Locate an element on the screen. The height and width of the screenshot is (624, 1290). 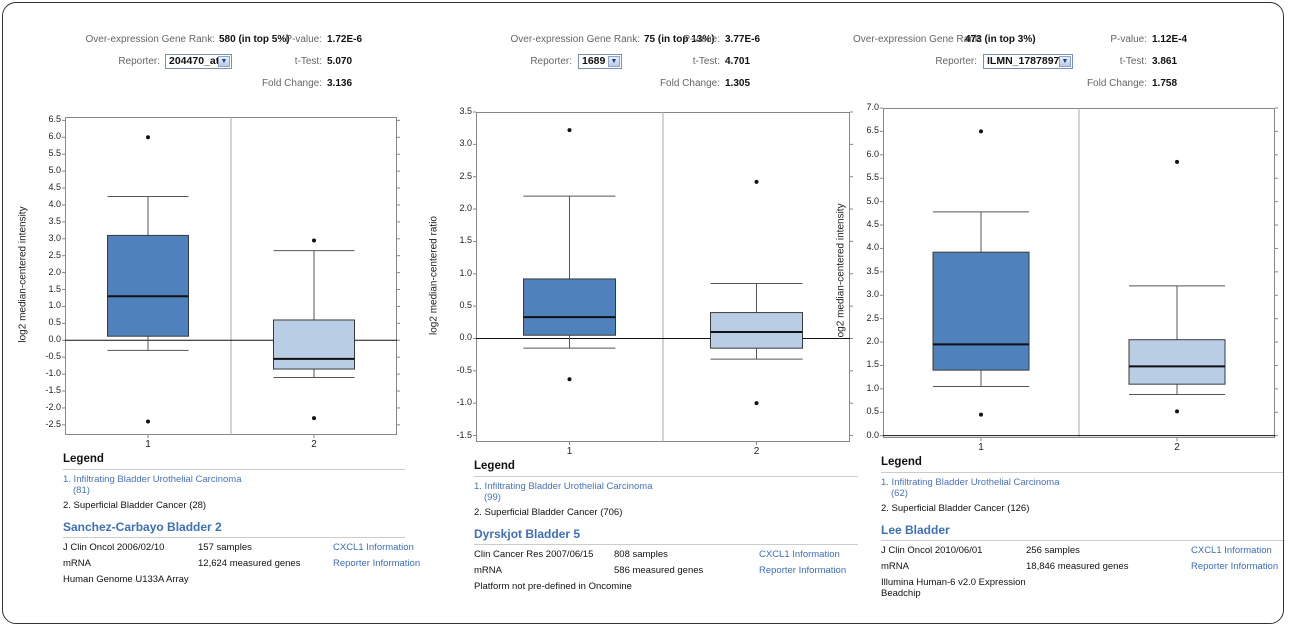
legend-item-1-count: (81) is located at coordinates (81, 490).